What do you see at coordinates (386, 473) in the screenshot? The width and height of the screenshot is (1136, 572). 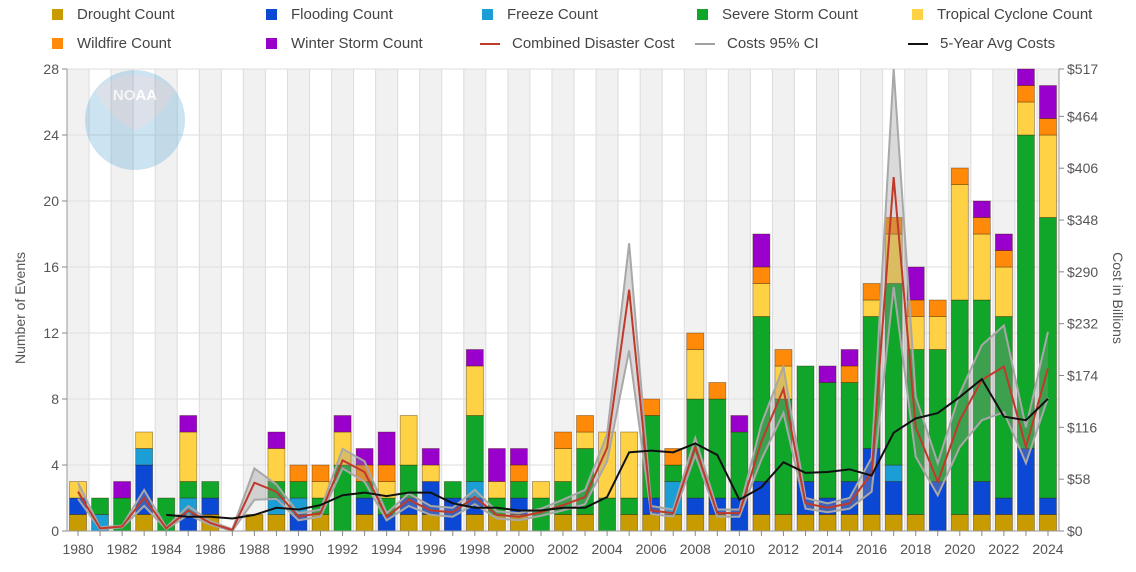 I see `bar-wildfire-count-1994` at bounding box center [386, 473].